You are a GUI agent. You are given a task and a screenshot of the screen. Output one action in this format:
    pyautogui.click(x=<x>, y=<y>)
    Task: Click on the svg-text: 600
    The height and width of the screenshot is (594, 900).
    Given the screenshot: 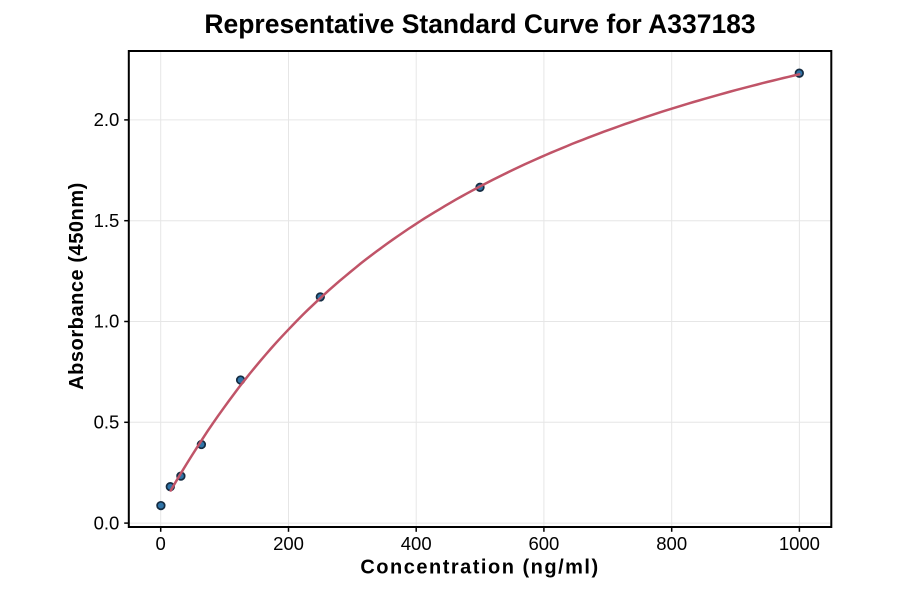 What is the action you would take?
    pyautogui.click(x=543, y=543)
    